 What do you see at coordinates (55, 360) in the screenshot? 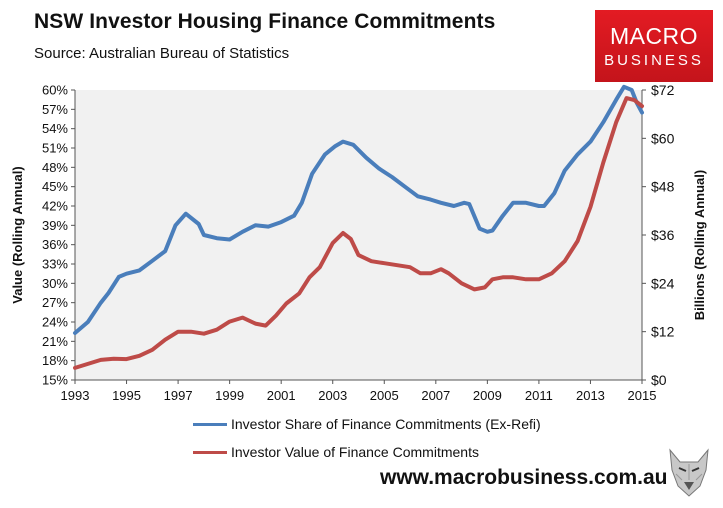
I see `y-left-tick-label: 18%` at bounding box center [55, 360].